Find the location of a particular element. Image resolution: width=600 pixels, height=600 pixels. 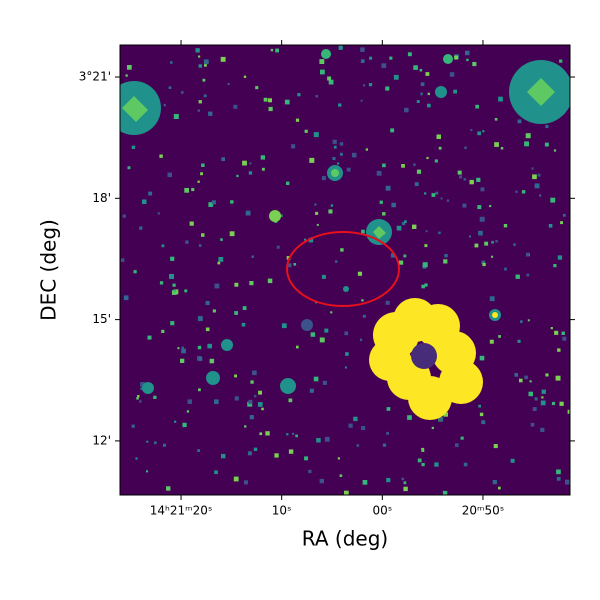

x-tick-label: 20ᵐ50ˢ is located at coordinates (483, 511).